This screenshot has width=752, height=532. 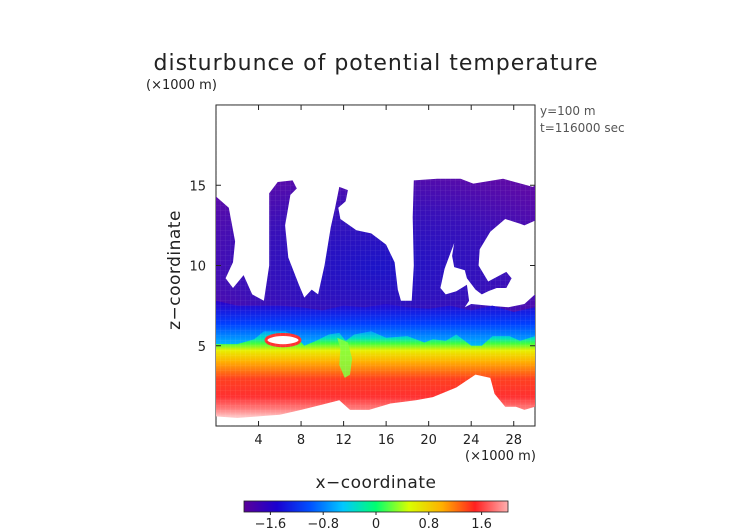 What do you see at coordinates (343, 440) in the screenshot?
I see `x-tick-label-2: 12` at bounding box center [343, 440].